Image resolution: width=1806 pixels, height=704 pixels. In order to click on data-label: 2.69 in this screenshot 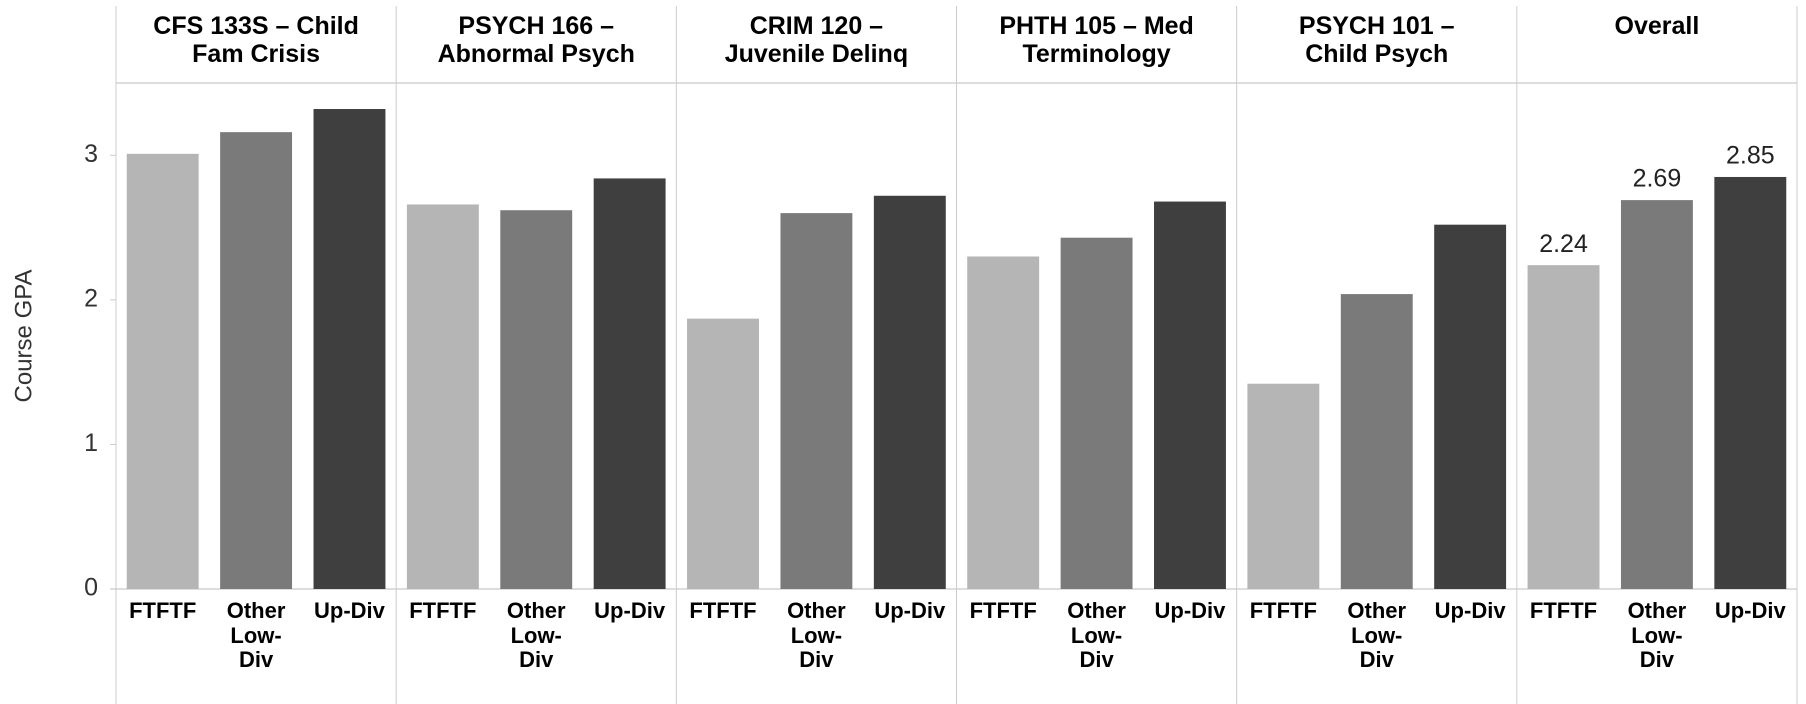, I will do `click(1657, 179)`.